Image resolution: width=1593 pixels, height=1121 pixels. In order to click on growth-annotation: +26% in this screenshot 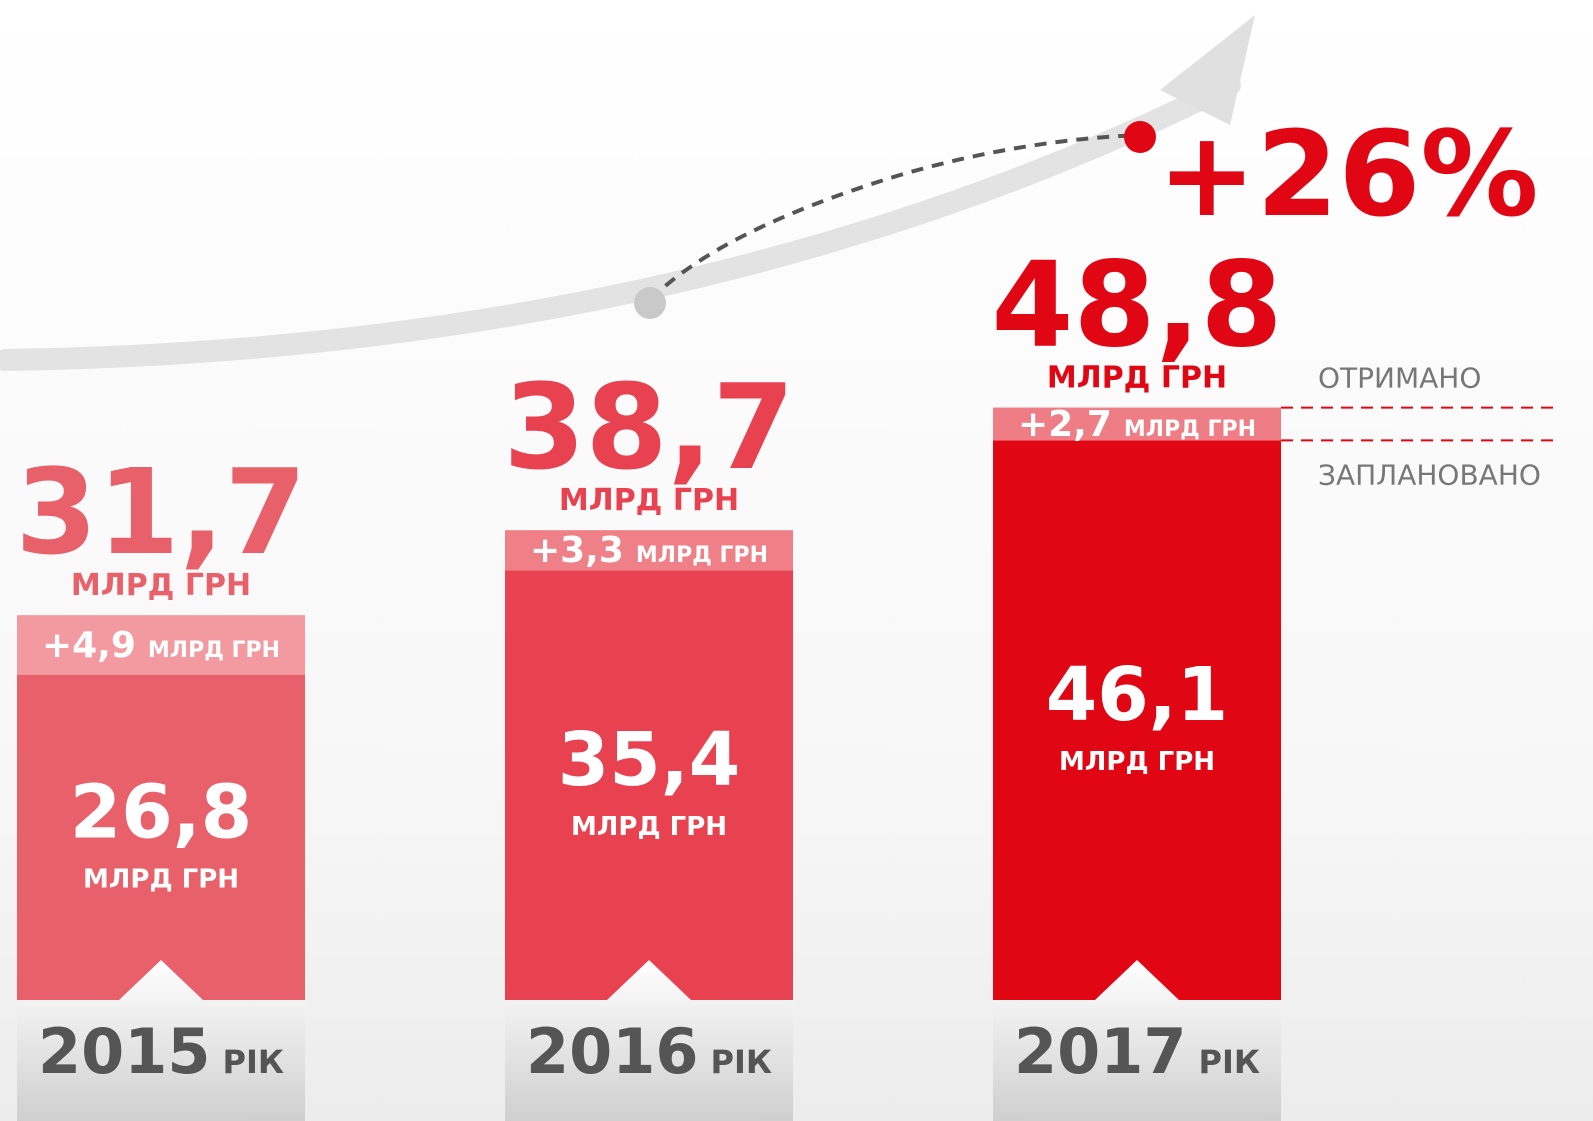, I will do `click(1347, 174)`.